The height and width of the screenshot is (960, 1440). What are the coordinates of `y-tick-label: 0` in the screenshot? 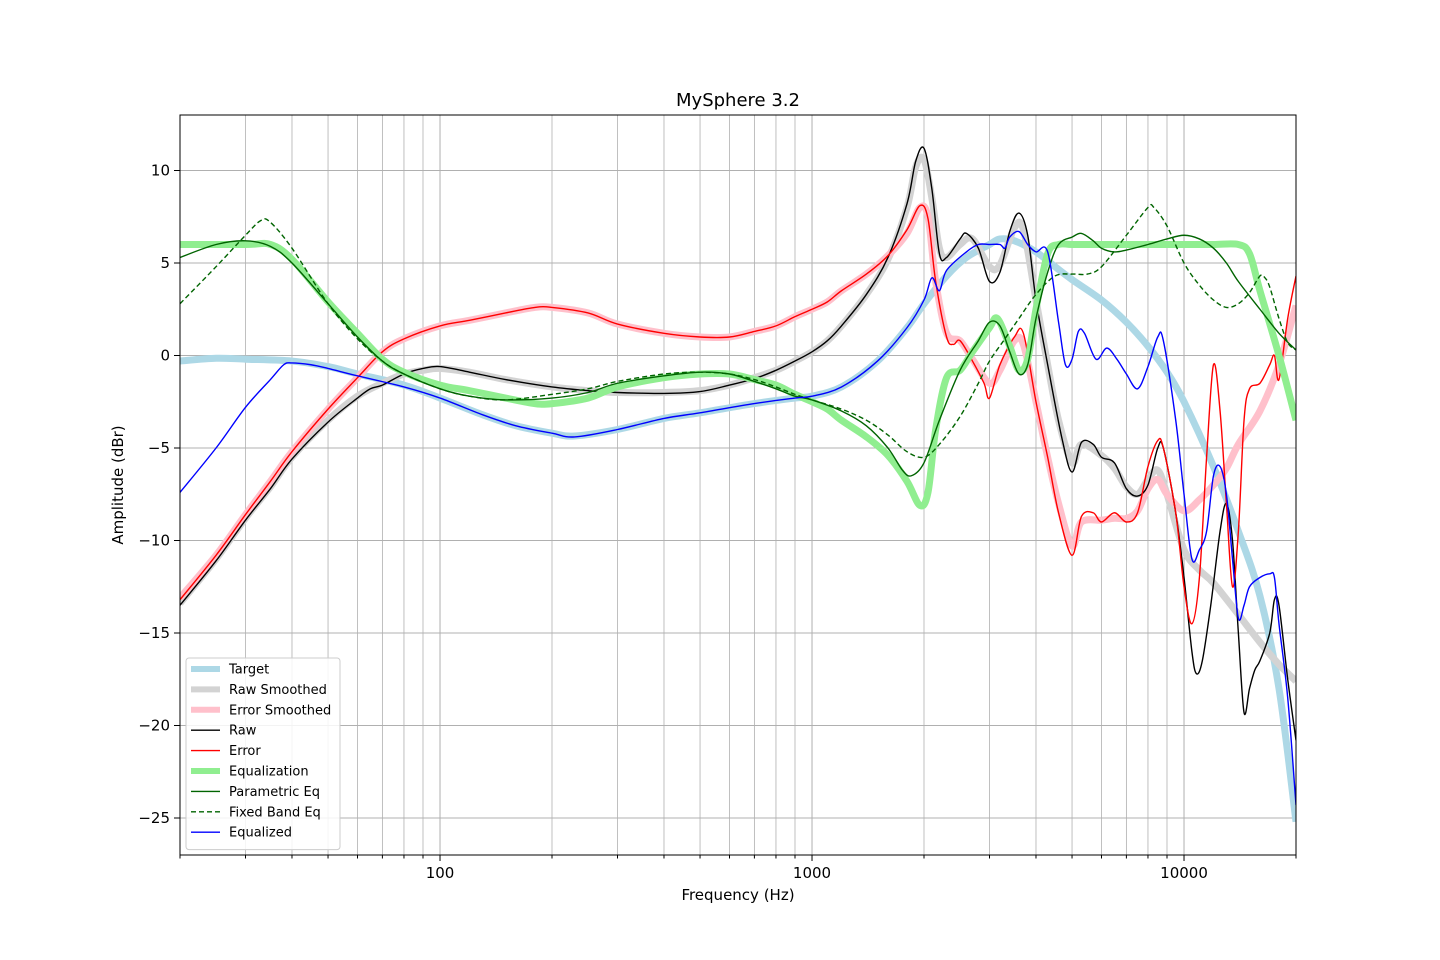 It's located at (165, 356).